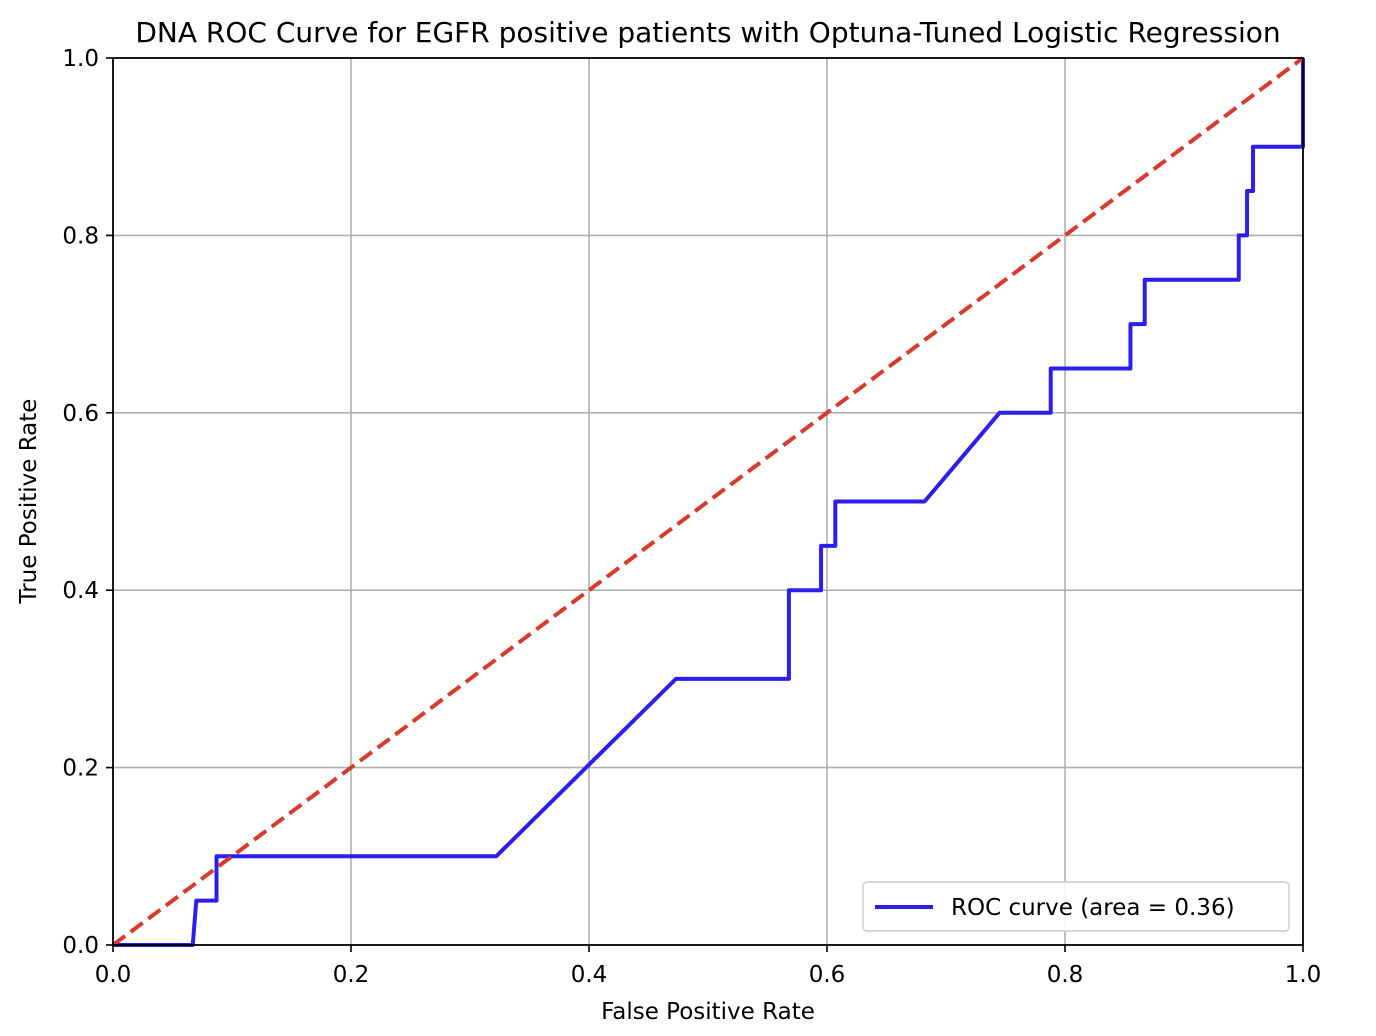 The image size is (1376, 1036). I want to click on legend: ROC curve (area = 0.36), so click(1076, 906).